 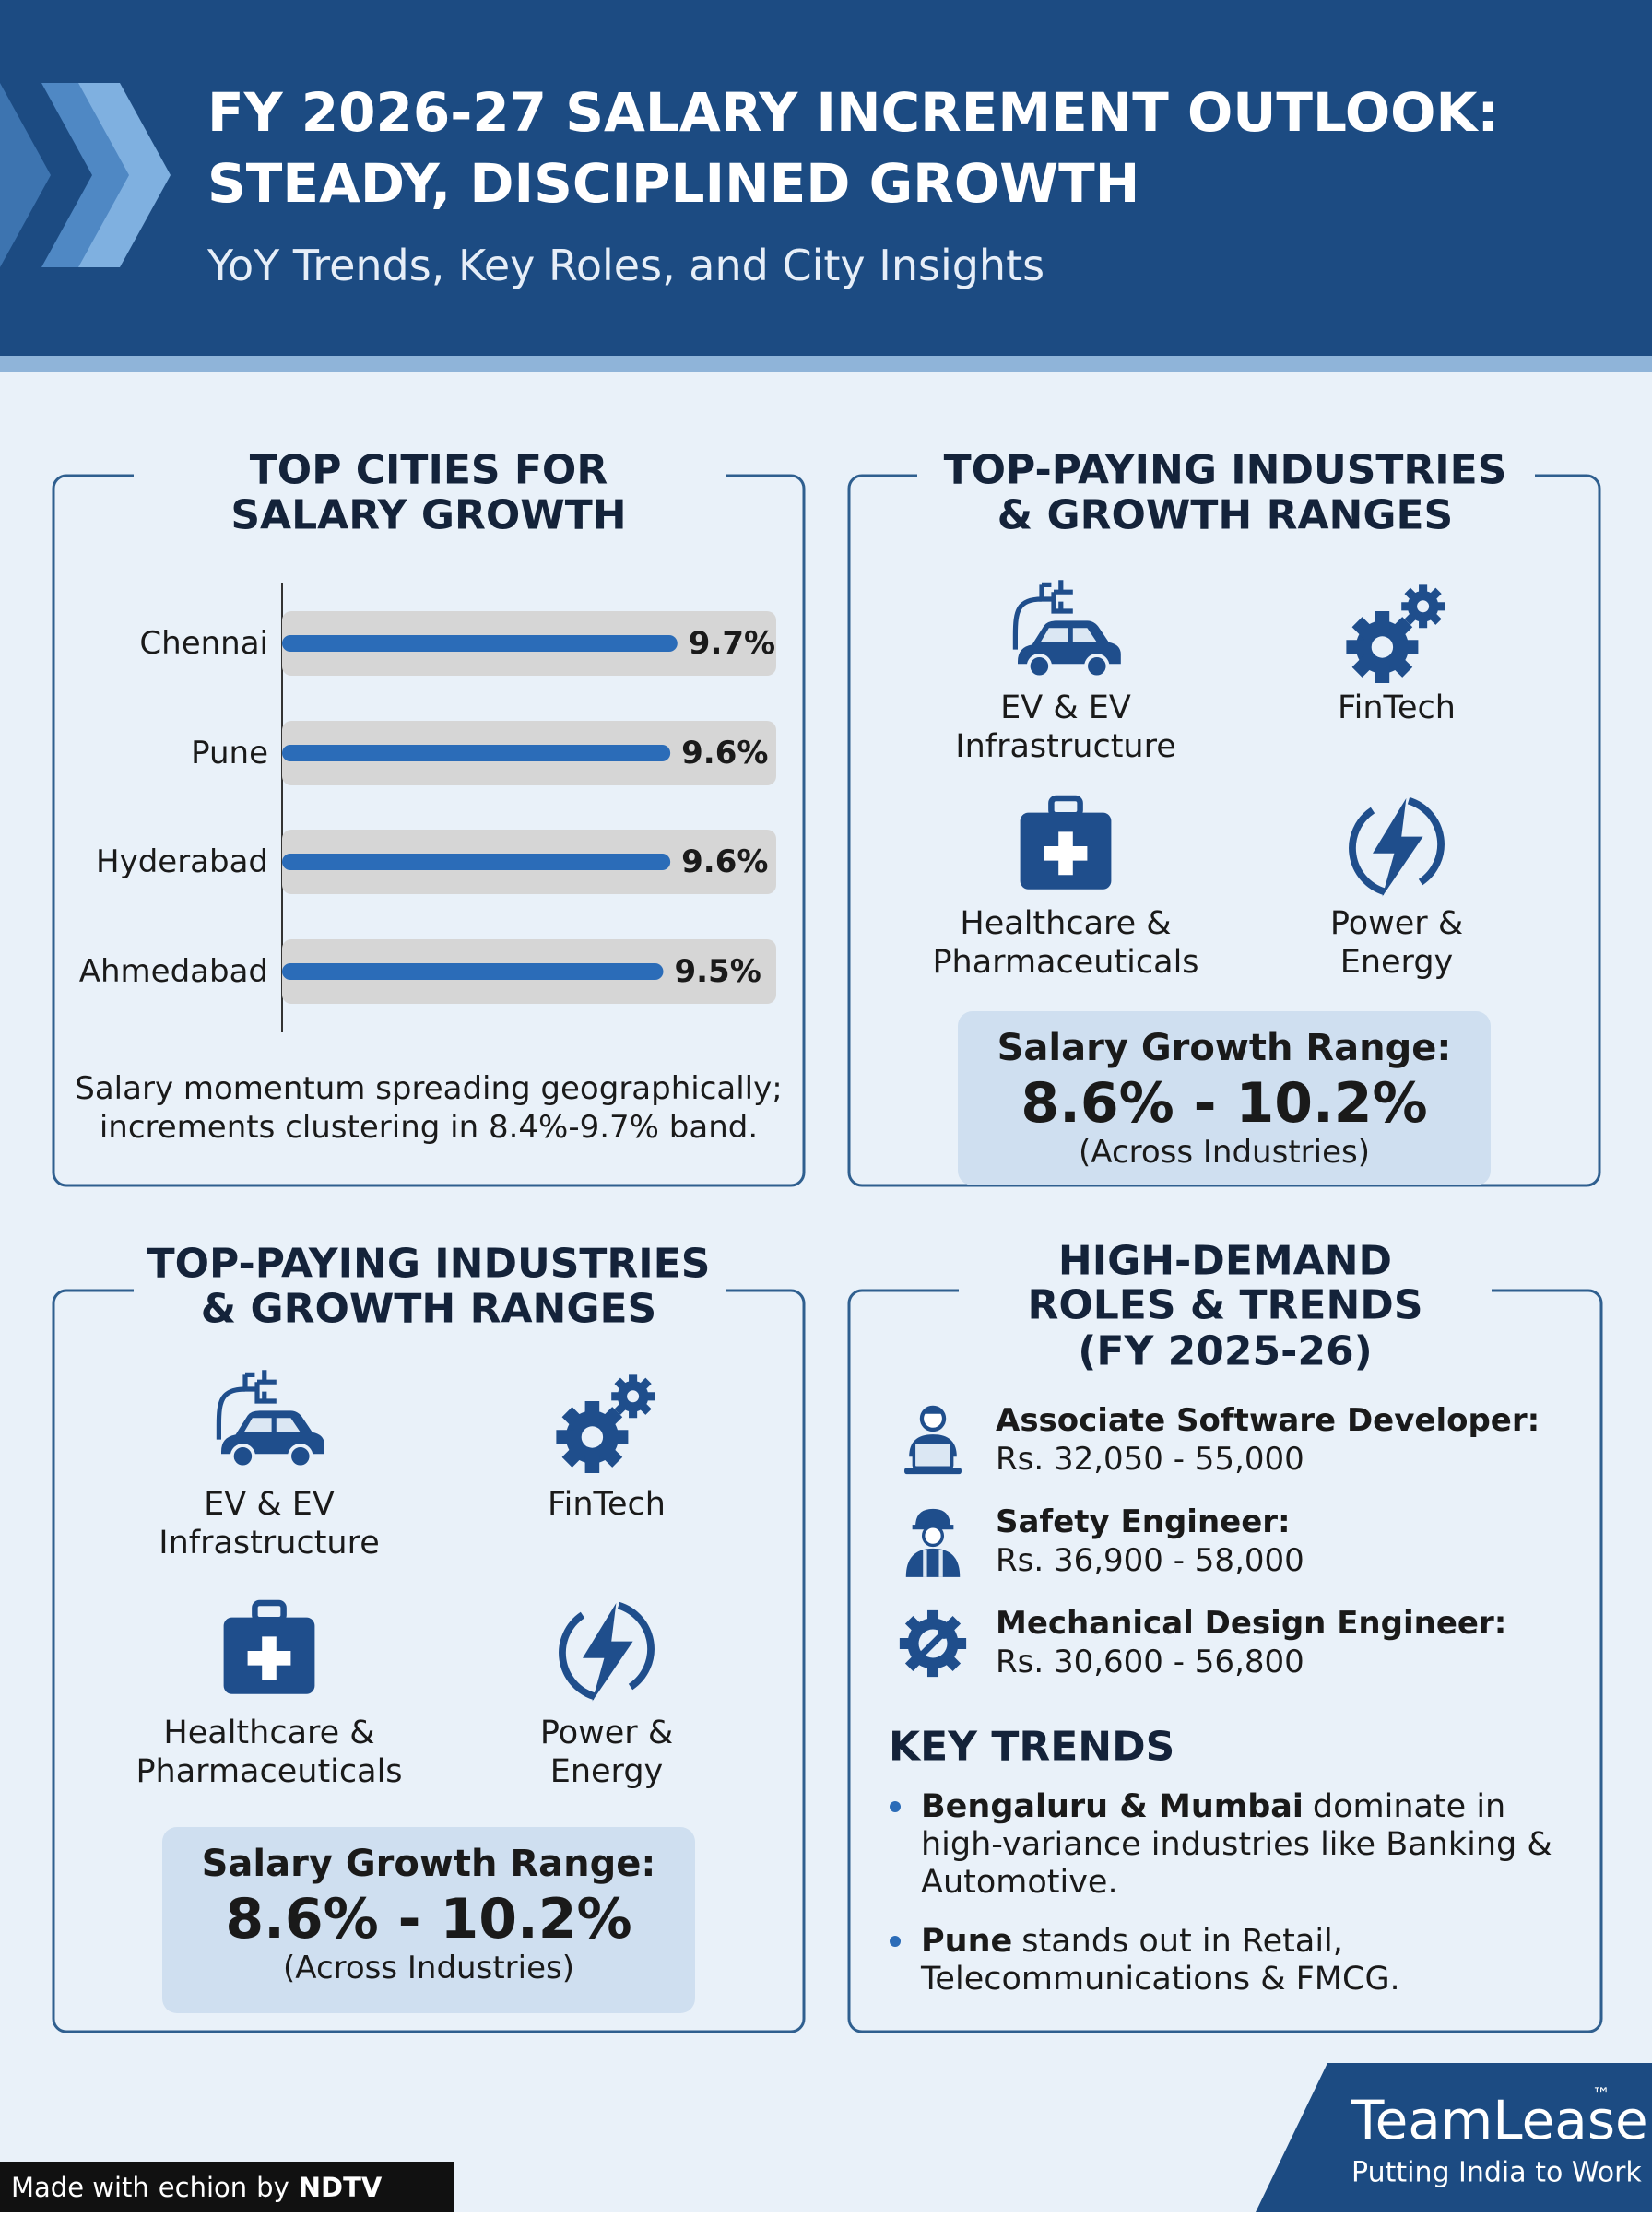 What do you see at coordinates (1601, 2094) in the screenshot?
I see `trademark: ™` at bounding box center [1601, 2094].